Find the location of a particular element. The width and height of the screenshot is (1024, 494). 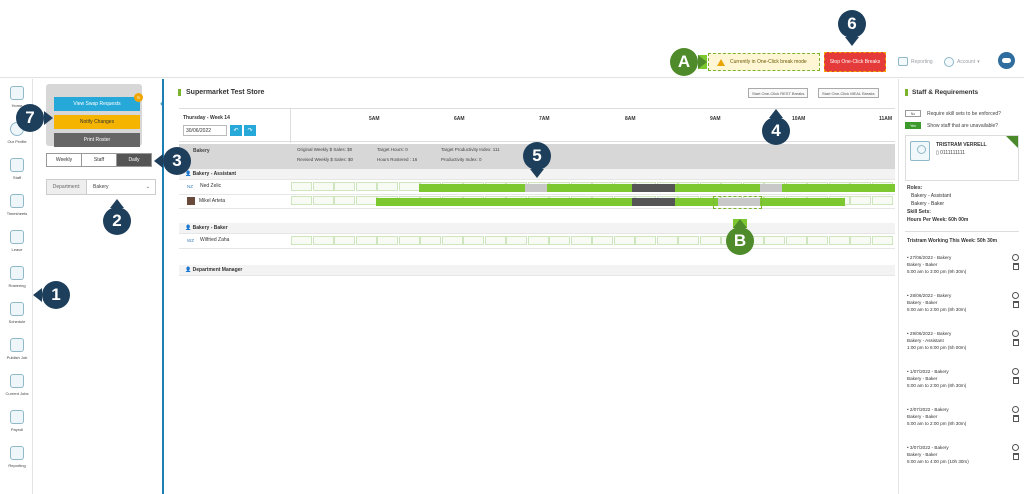

start-rest-breaks-button: Start One-Click REST Breaks is located at coordinates (778, 93).